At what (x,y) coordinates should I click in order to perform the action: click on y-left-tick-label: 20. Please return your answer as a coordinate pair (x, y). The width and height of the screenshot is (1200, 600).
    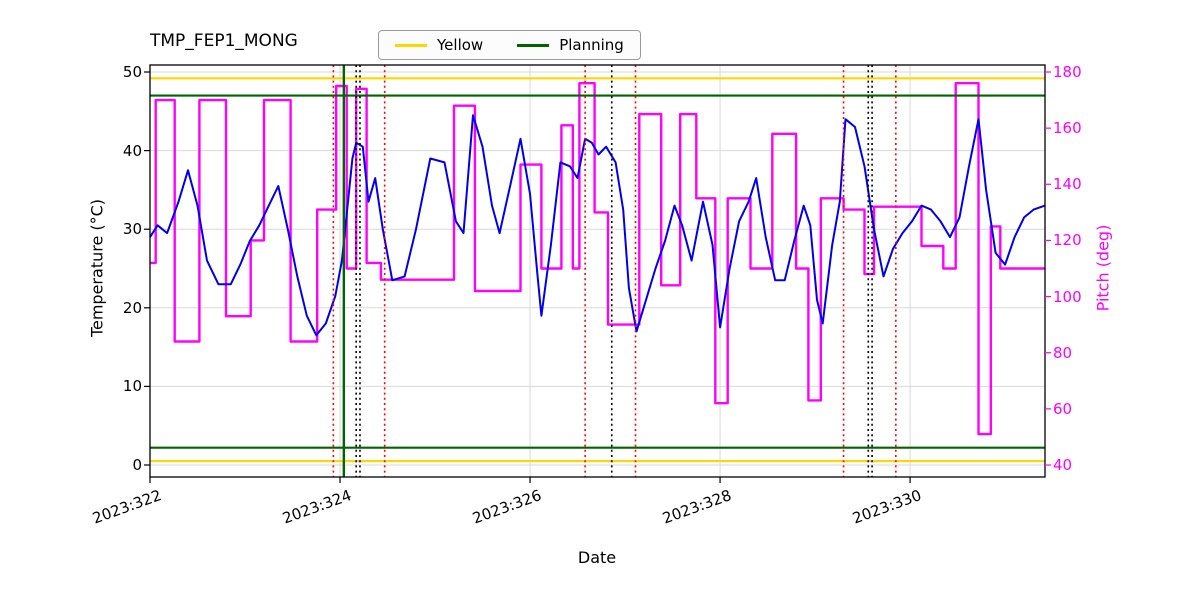
    Looking at the image, I should click on (132, 307).